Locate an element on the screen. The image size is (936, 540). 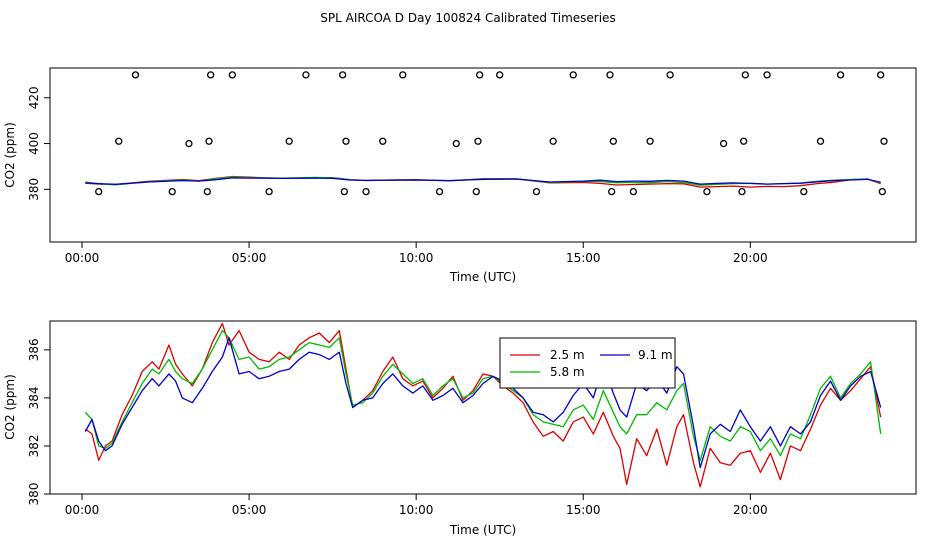
legend: 2.5 m 9.1 m 5.8 m is located at coordinates (587, 363).